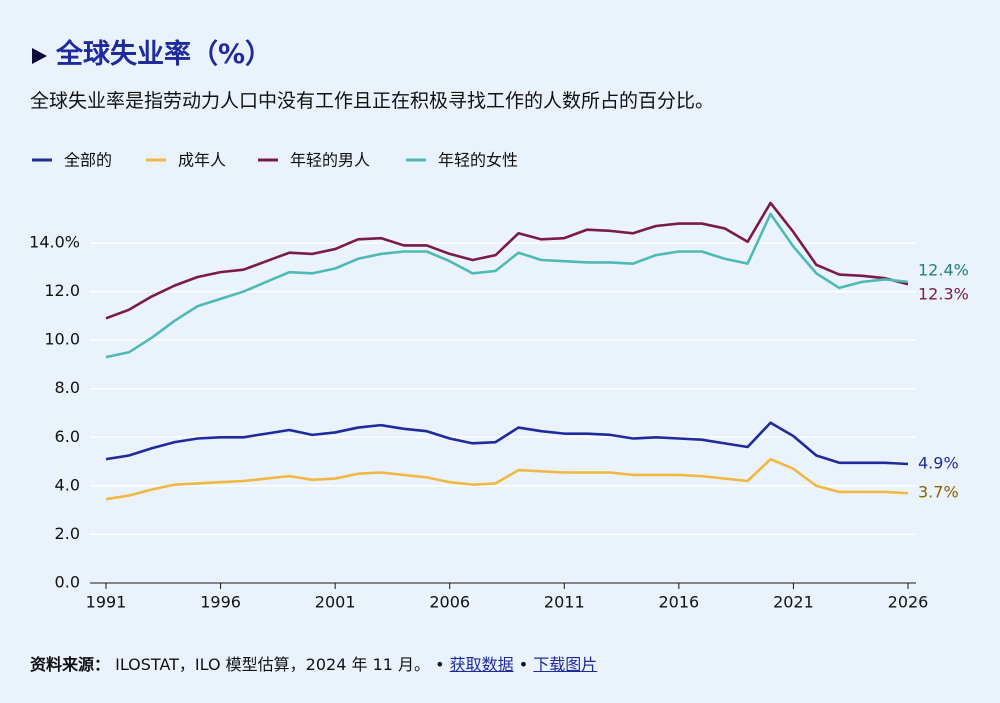  Describe the element at coordinates (220, 602) in the screenshot. I see `x-tick-label: 1996` at that location.